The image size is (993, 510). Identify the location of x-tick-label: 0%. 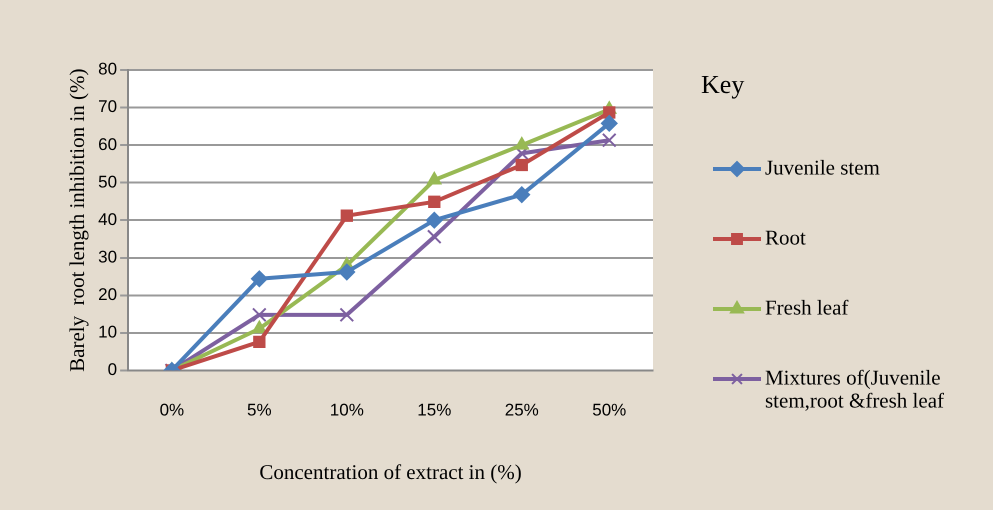
(172, 410).